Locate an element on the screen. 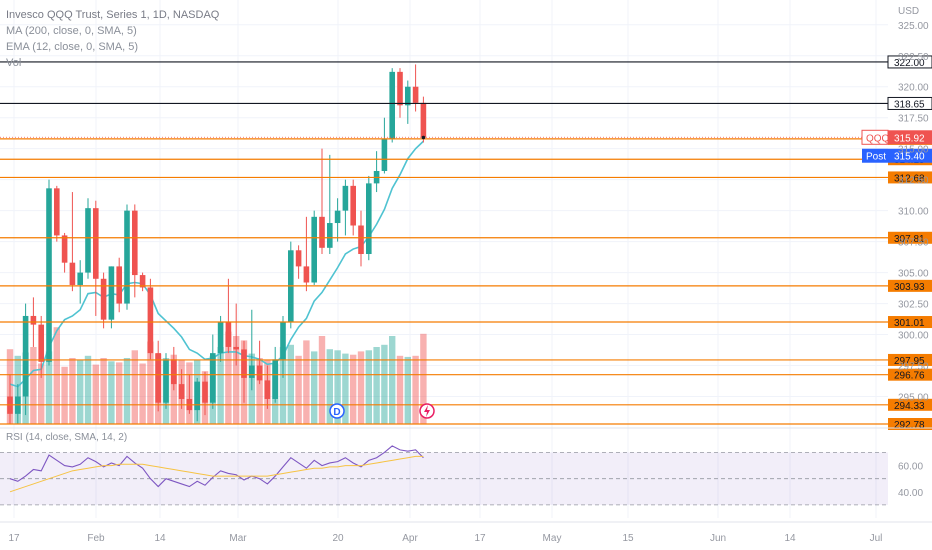  volume-bars is located at coordinates (216, 375).